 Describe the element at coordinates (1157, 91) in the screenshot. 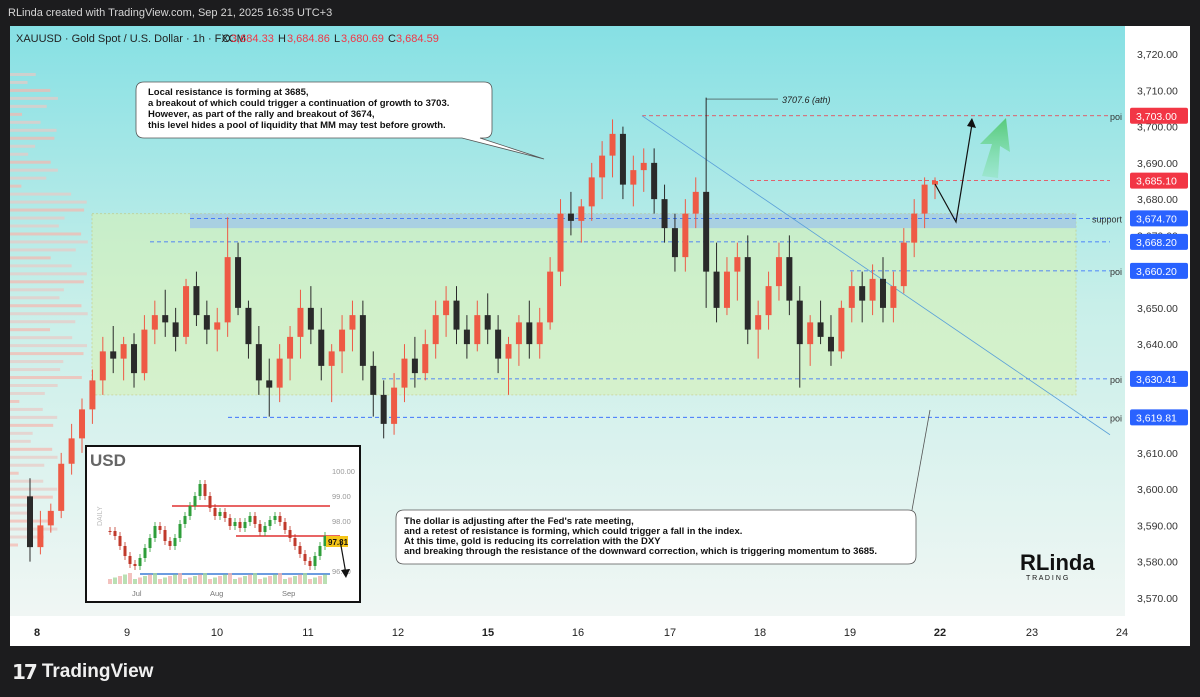

I see `y-tick-label: 3,710.00` at that location.